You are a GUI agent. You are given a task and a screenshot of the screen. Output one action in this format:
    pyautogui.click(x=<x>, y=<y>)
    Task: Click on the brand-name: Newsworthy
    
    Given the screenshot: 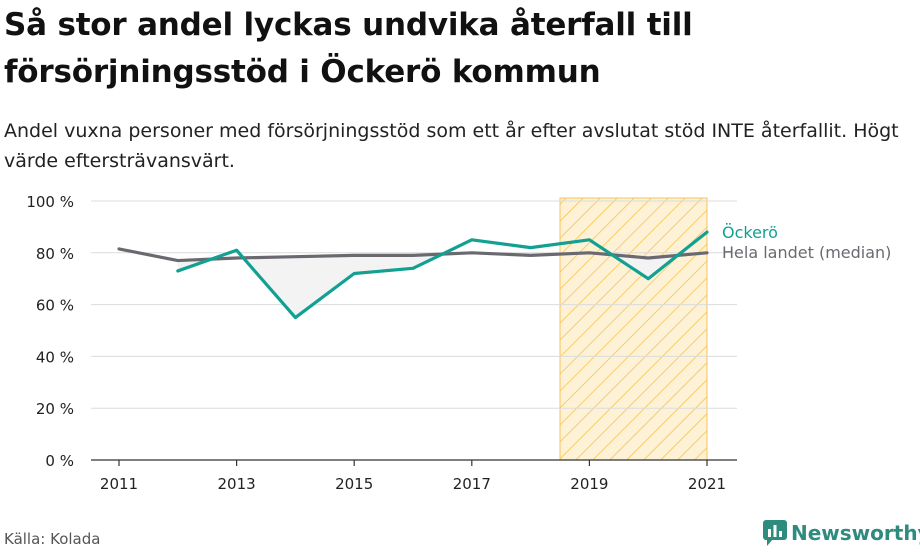 What is the action you would take?
    pyautogui.click(x=855, y=533)
    